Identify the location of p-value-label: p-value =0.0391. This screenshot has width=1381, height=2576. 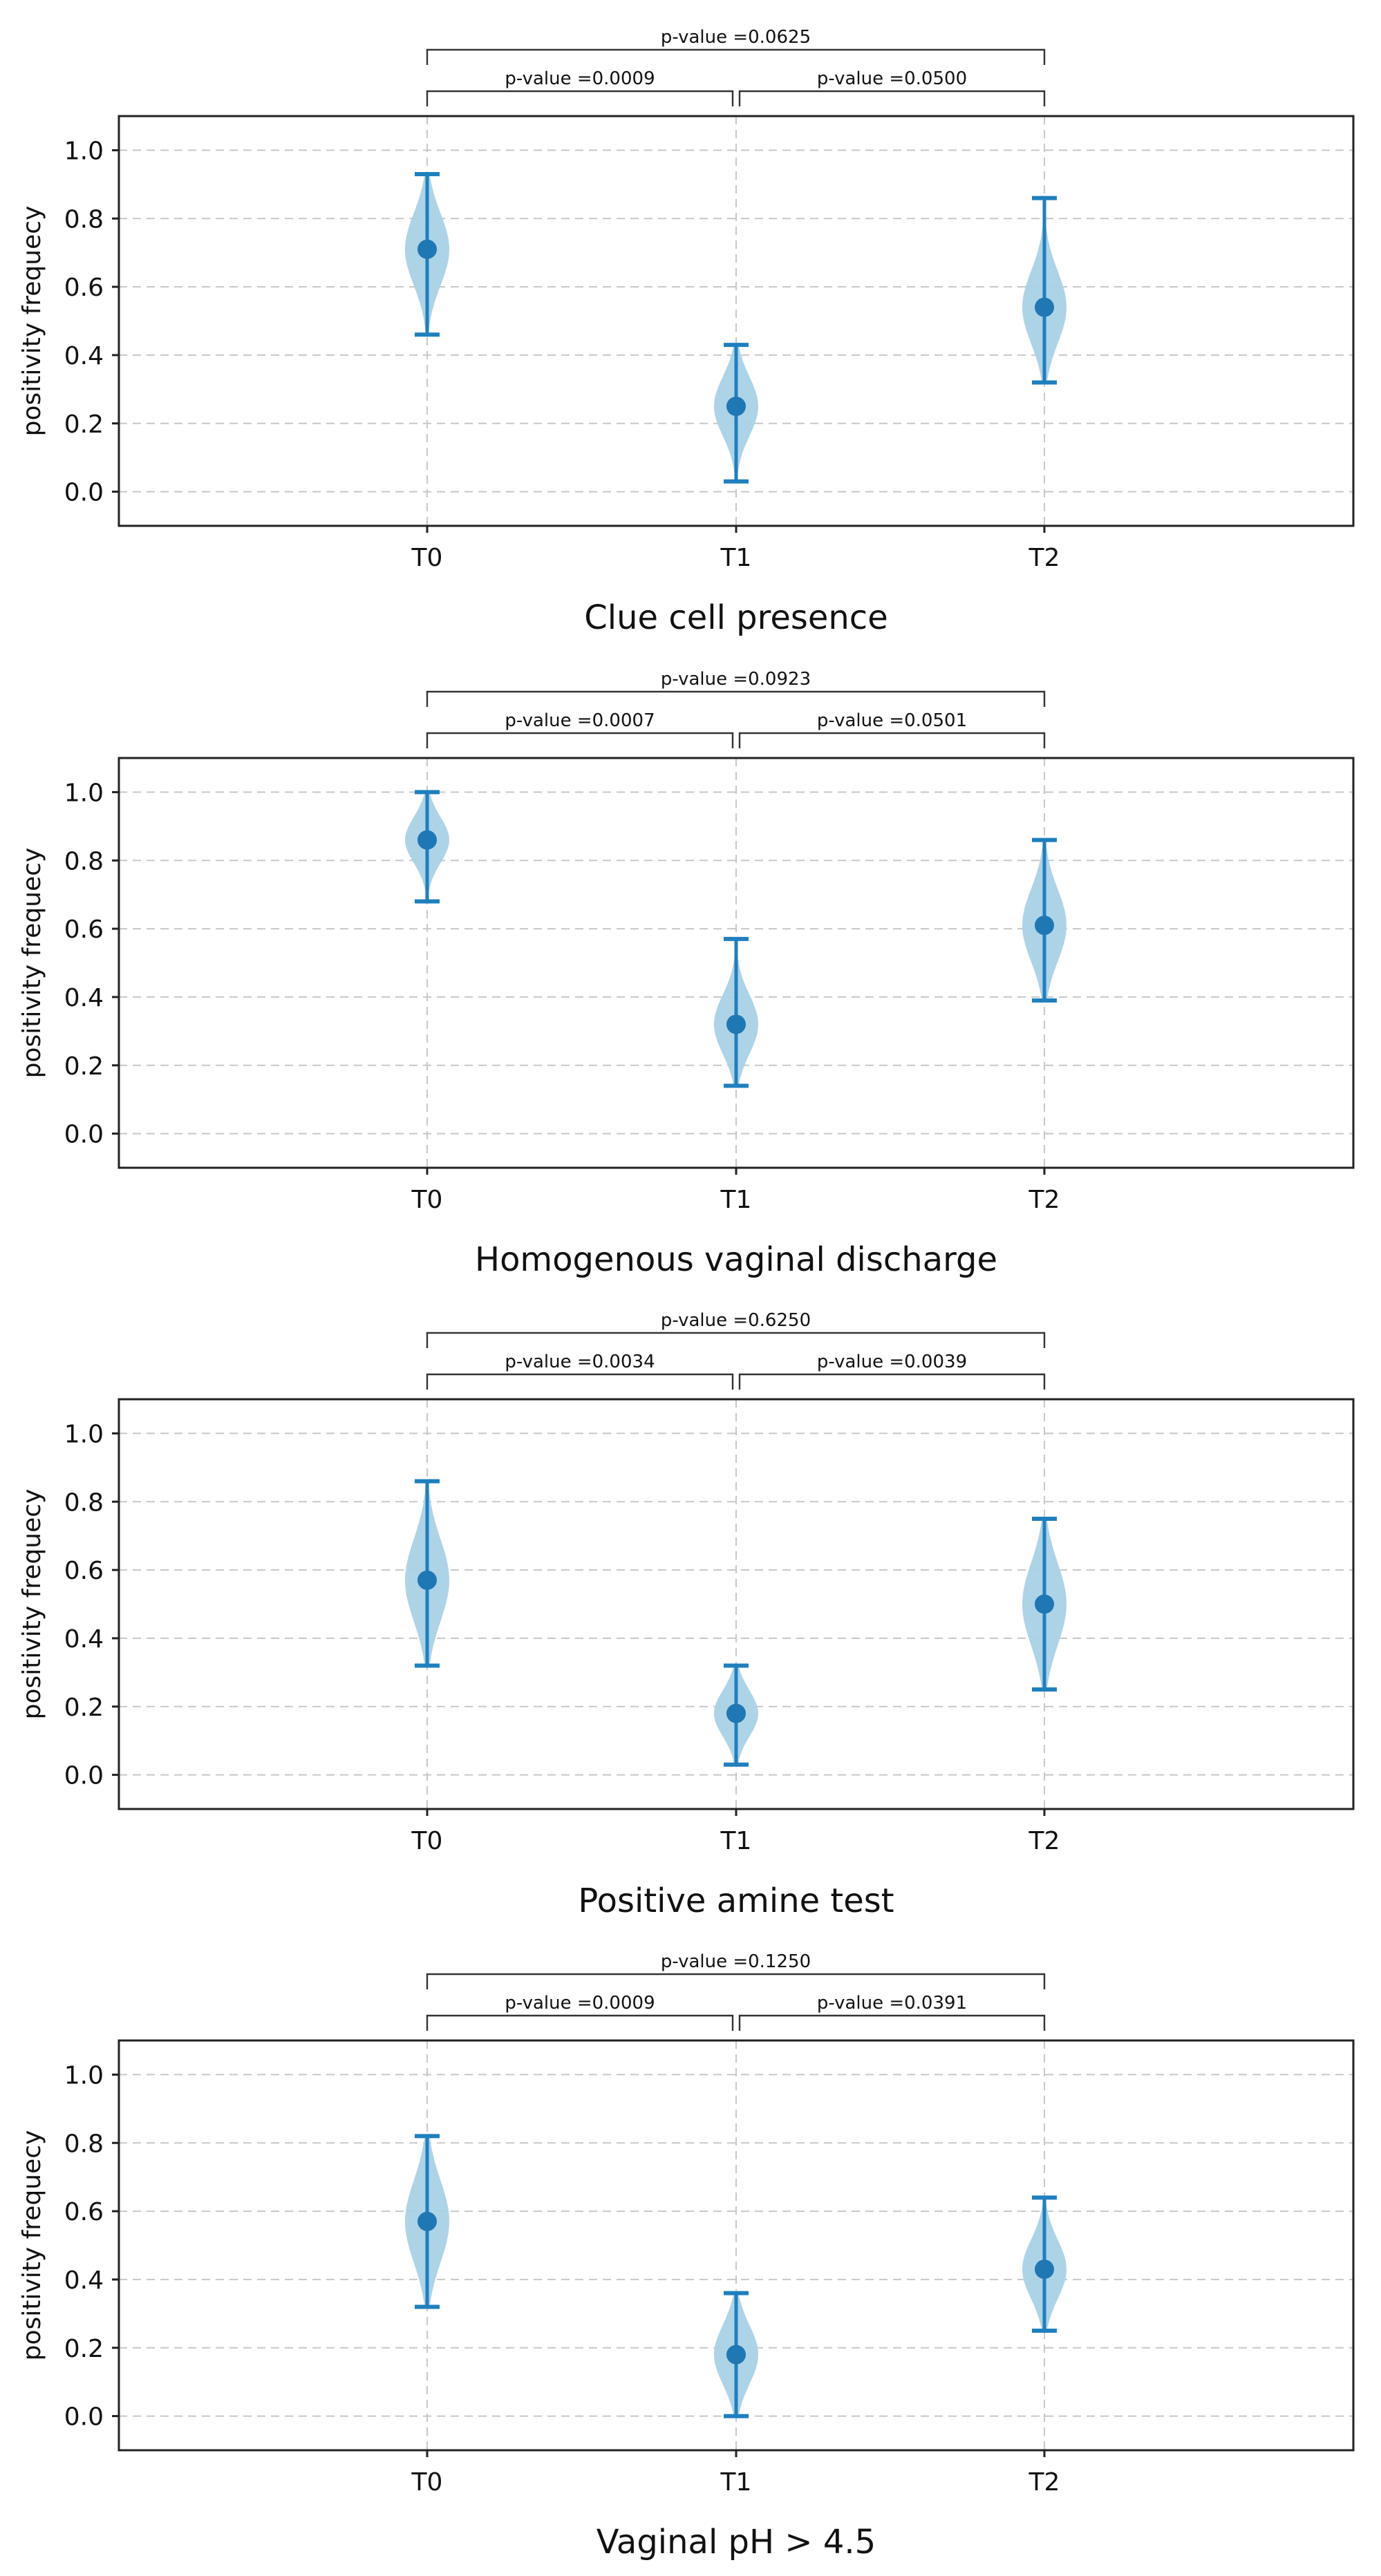
(892, 2003).